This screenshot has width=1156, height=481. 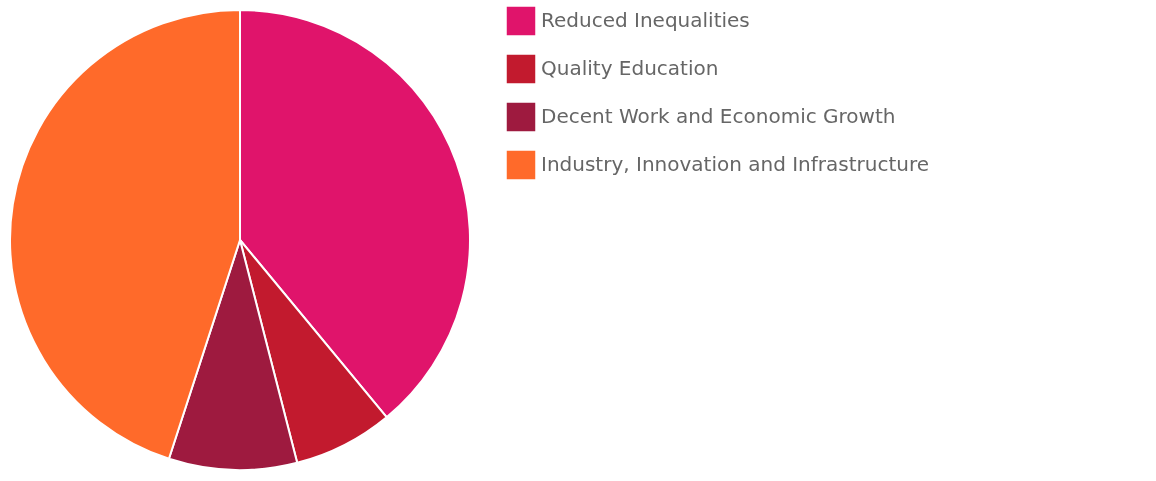 I want to click on legend-label: Industry, Innovation and Infrastructure, so click(x=735, y=164).